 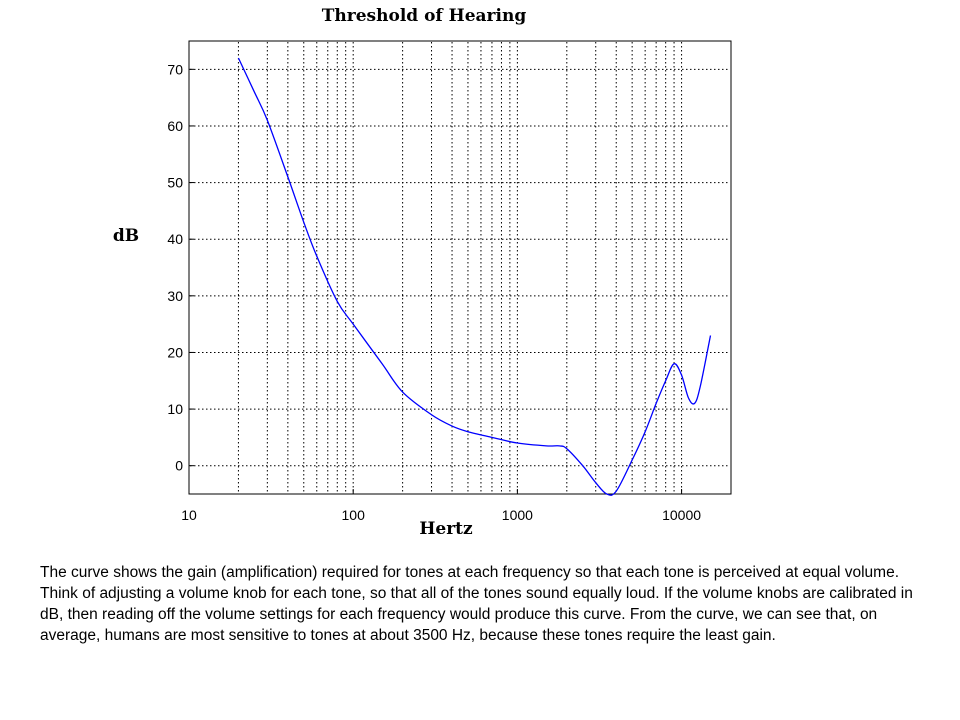 I want to click on y-tick-label: 20, so click(x=175, y=352).